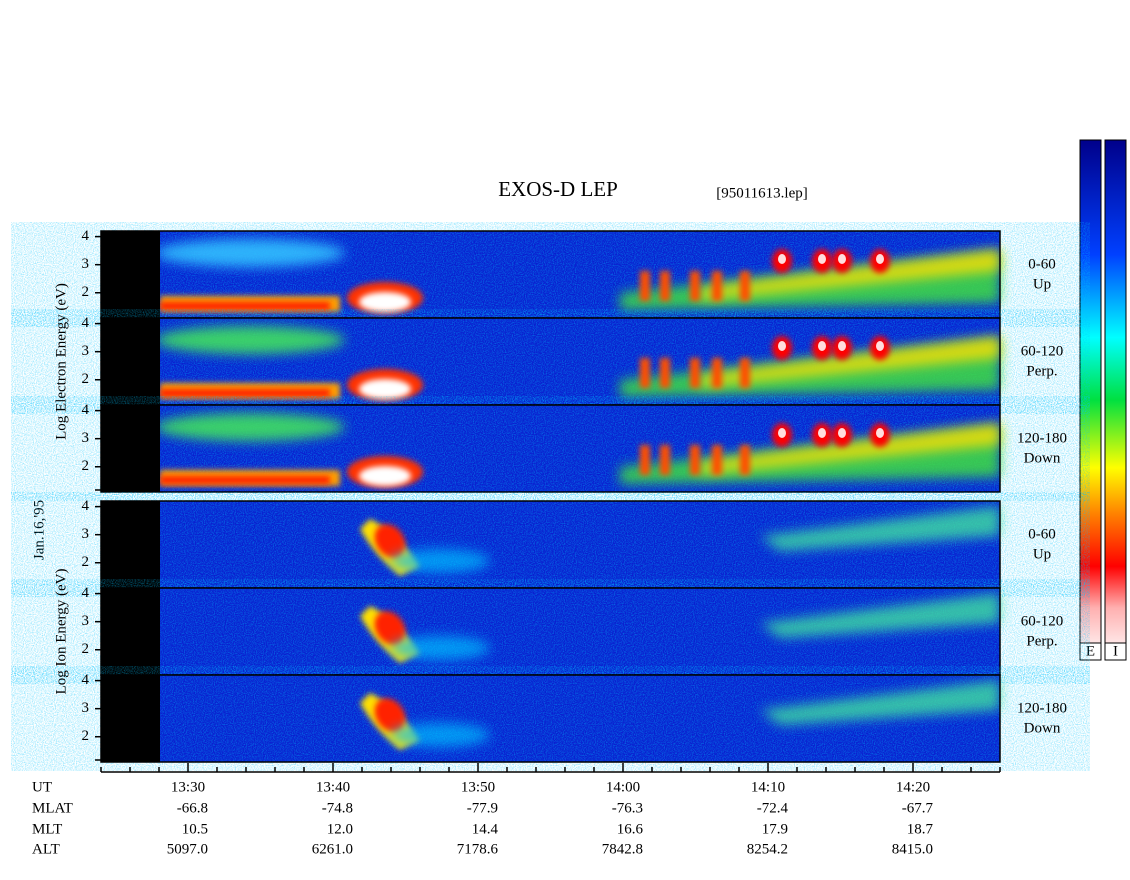 This screenshot has width=1130, height=880. I want to click on chart-title: EXOS-D LEP, so click(558, 189).